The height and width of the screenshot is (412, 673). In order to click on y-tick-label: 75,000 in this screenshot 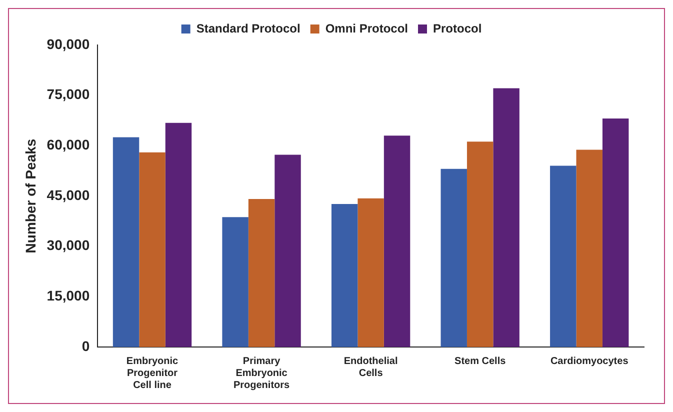, I will do `click(68, 94)`.